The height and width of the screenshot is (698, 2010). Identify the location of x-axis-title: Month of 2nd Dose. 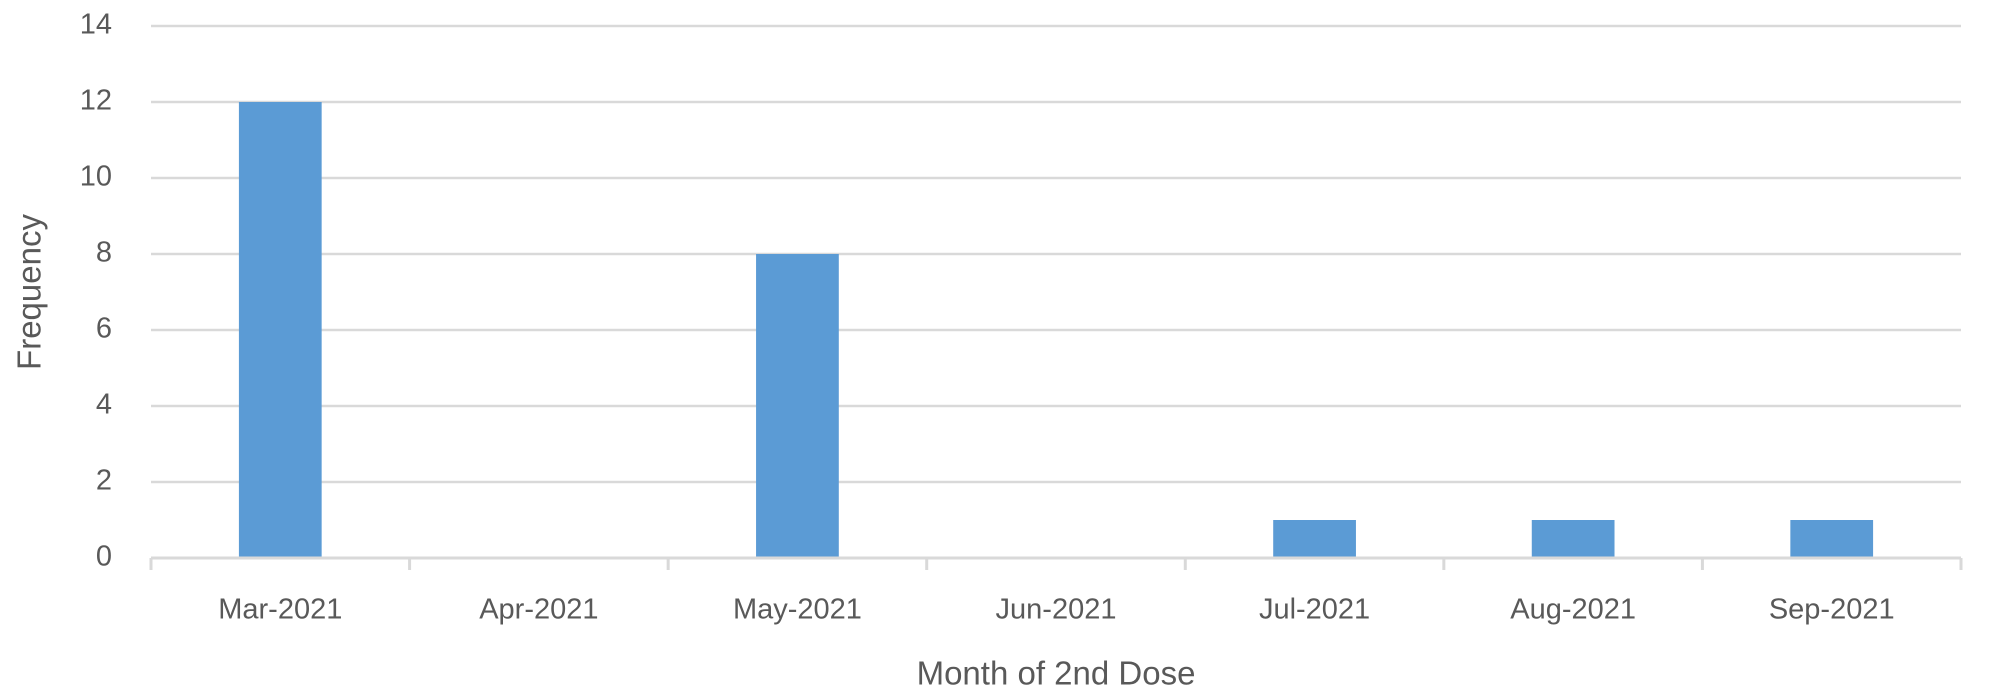
(1056, 673).